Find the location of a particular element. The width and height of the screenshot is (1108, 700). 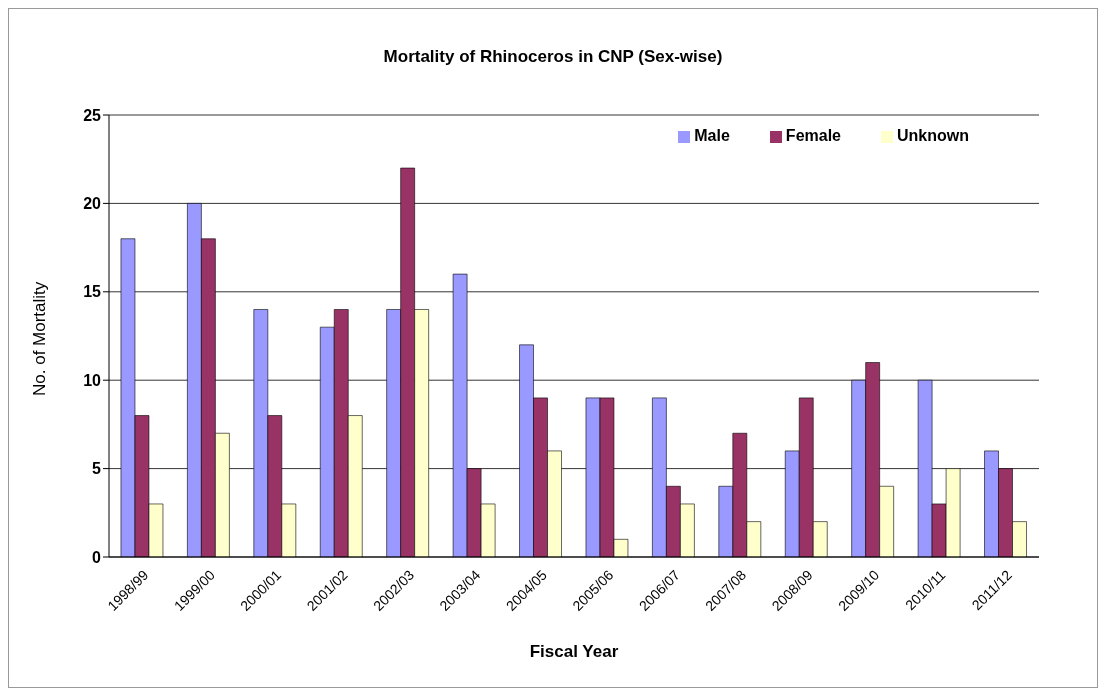

y-tick-label: 5 is located at coordinates (97, 469).